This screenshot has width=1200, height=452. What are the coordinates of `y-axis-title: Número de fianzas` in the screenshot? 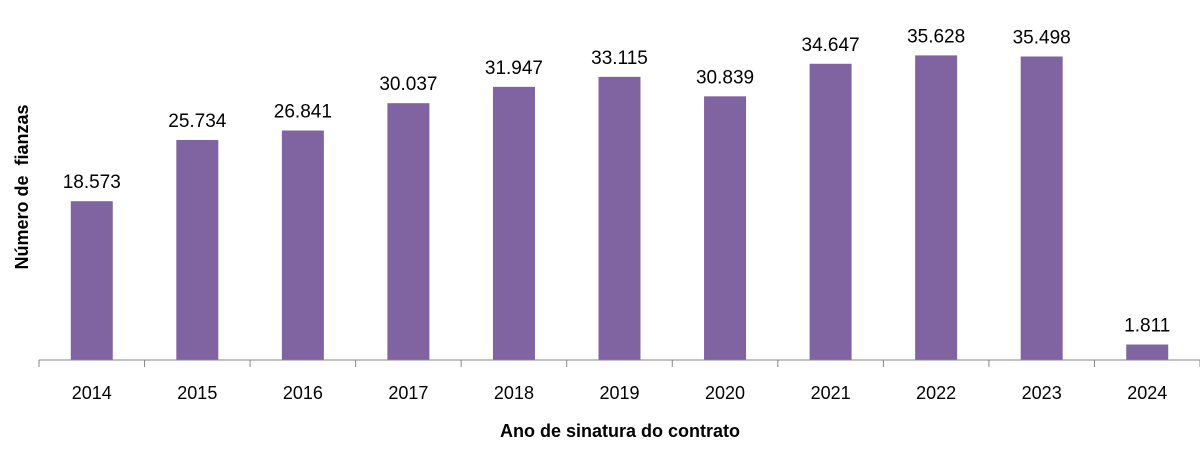 It's located at (22, 186).